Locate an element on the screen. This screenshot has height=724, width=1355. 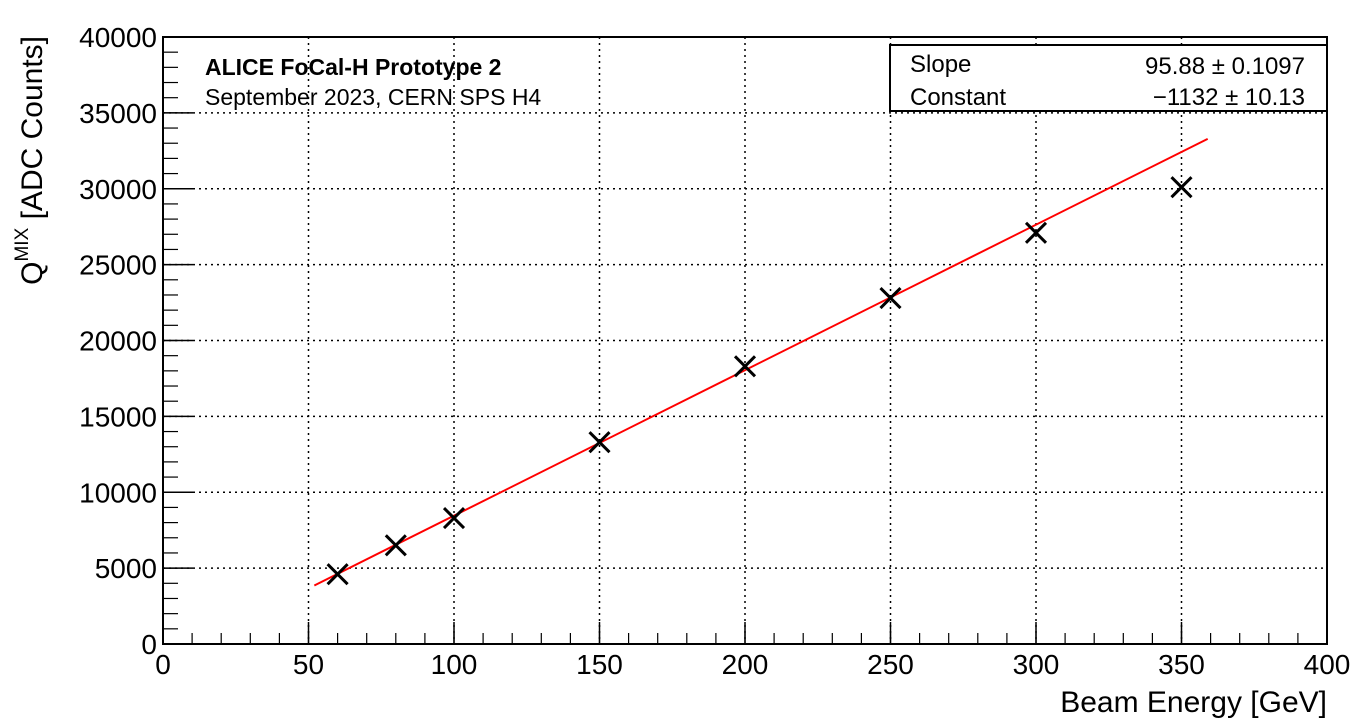
y-tick-label: 35000 is located at coordinates (118, 113).